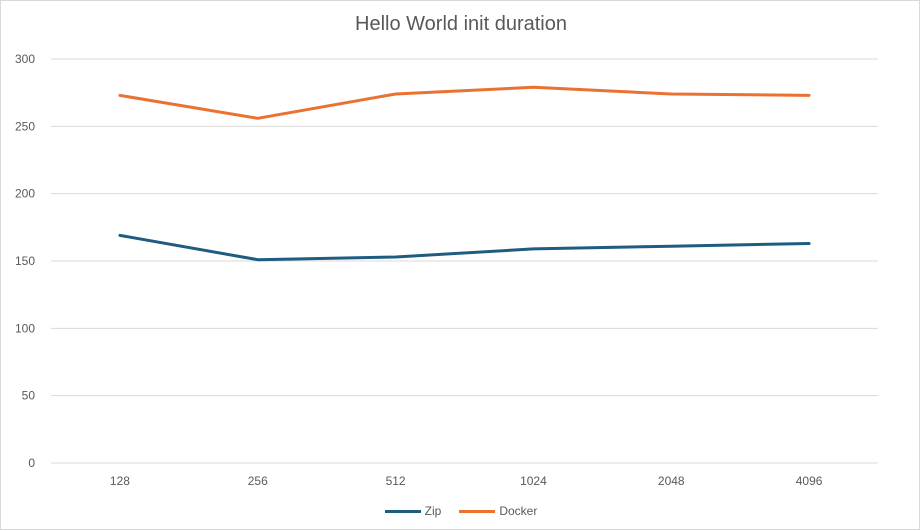 The width and height of the screenshot is (920, 531). What do you see at coordinates (671, 481) in the screenshot?
I see `x-tick-label: 2048` at bounding box center [671, 481].